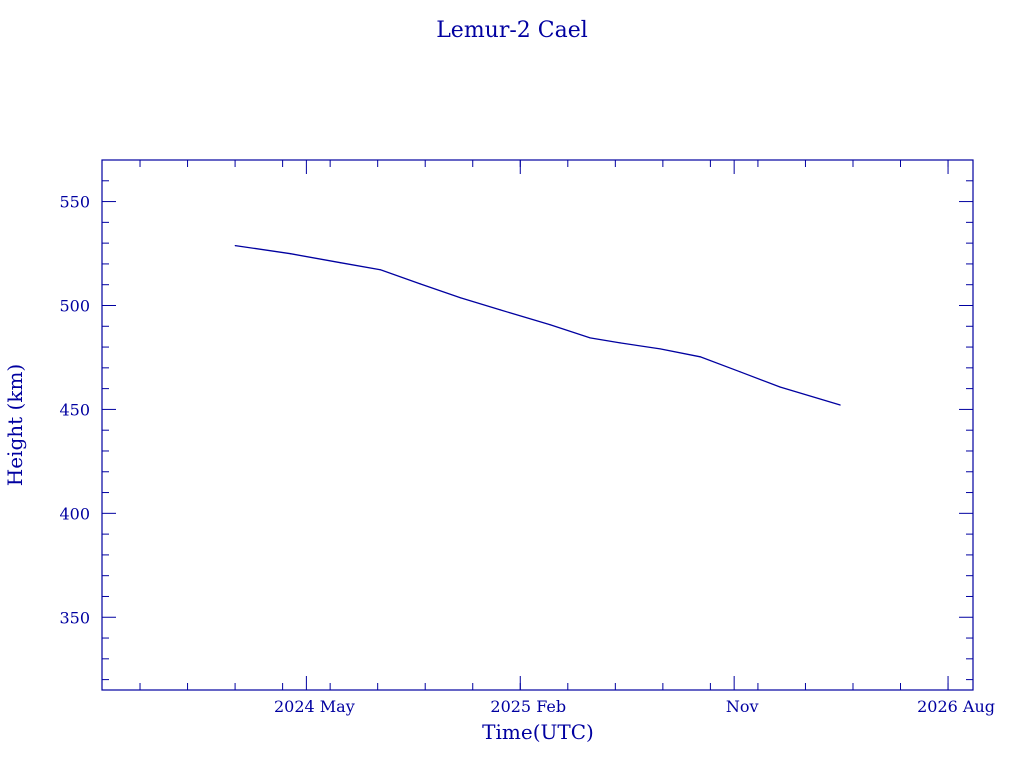 The width and height of the screenshot is (1024, 768). Describe the element at coordinates (74, 513) in the screenshot. I see `y-tick-label: 400` at that location.